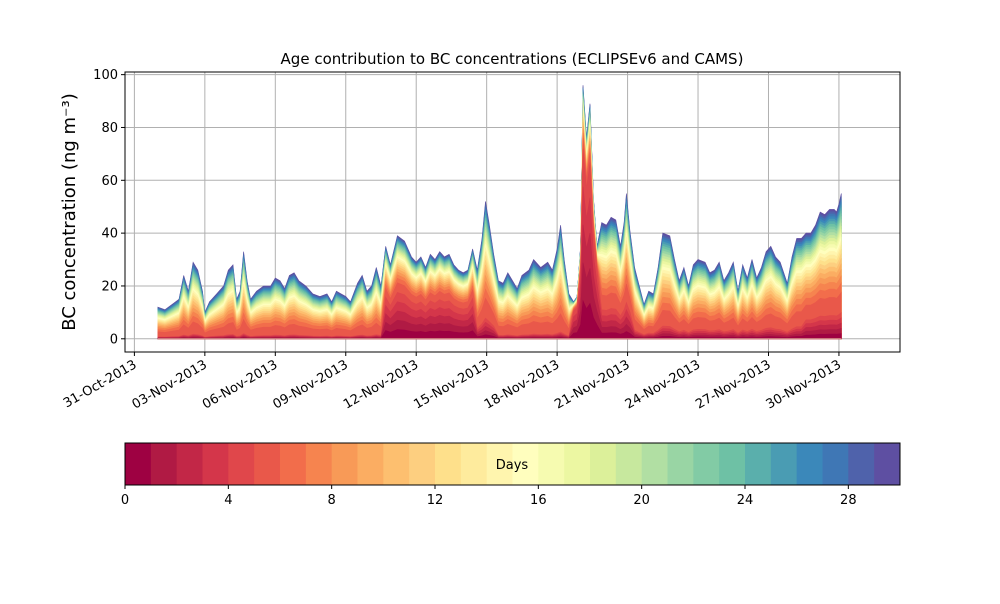  Describe the element at coordinates (641, 500) in the screenshot. I see `colorbar-tick-label-5: 20` at that location.